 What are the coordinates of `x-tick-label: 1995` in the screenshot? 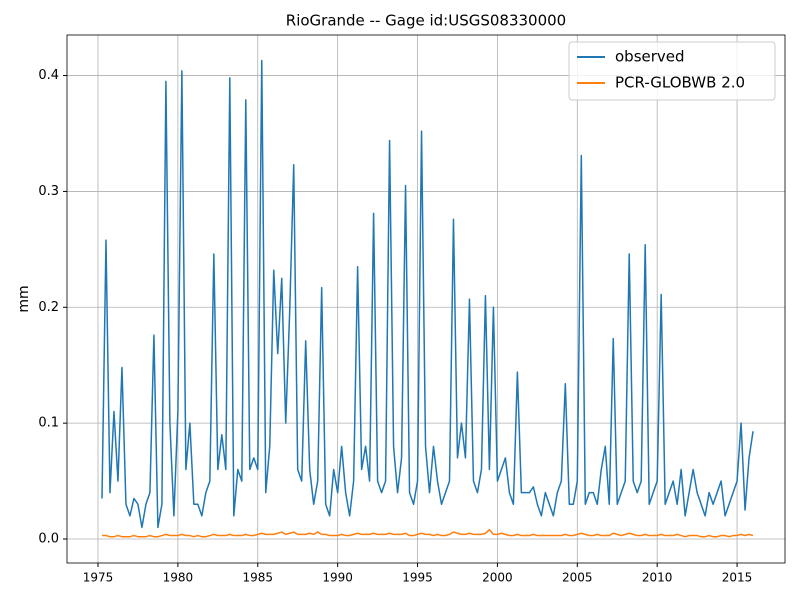 It's located at (417, 578).